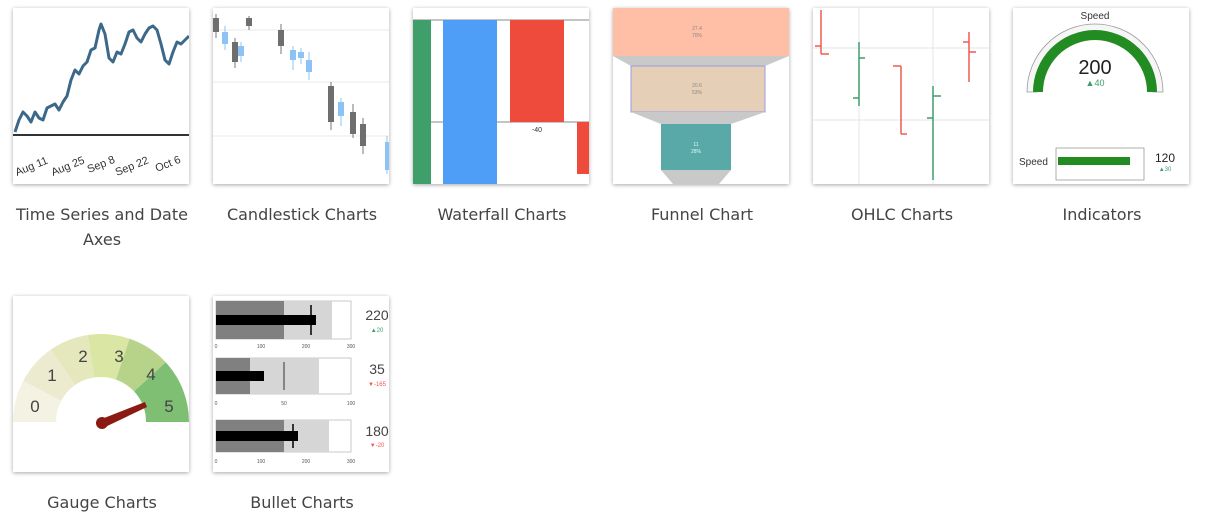 Image resolution: width=1218 pixels, height=526 pixels. What do you see at coordinates (1165, 158) in the screenshot?
I see `indicator-bullet-value: 120` at bounding box center [1165, 158].